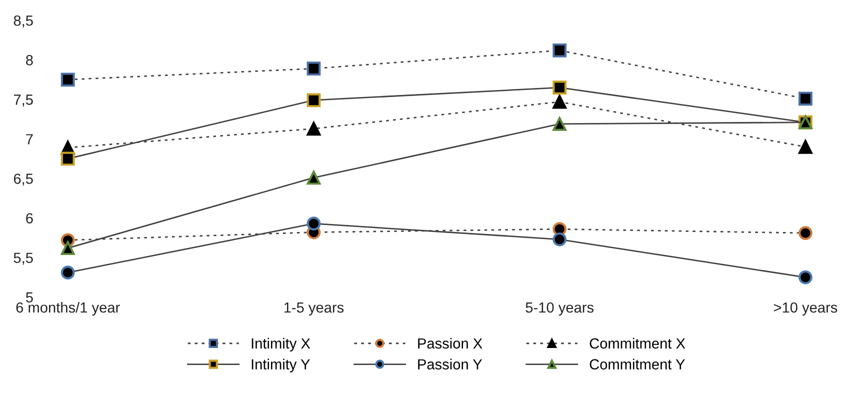 This screenshot has height=407, width=852. I want to click on x-tick-label: 5-10 years, so click(560, 309).